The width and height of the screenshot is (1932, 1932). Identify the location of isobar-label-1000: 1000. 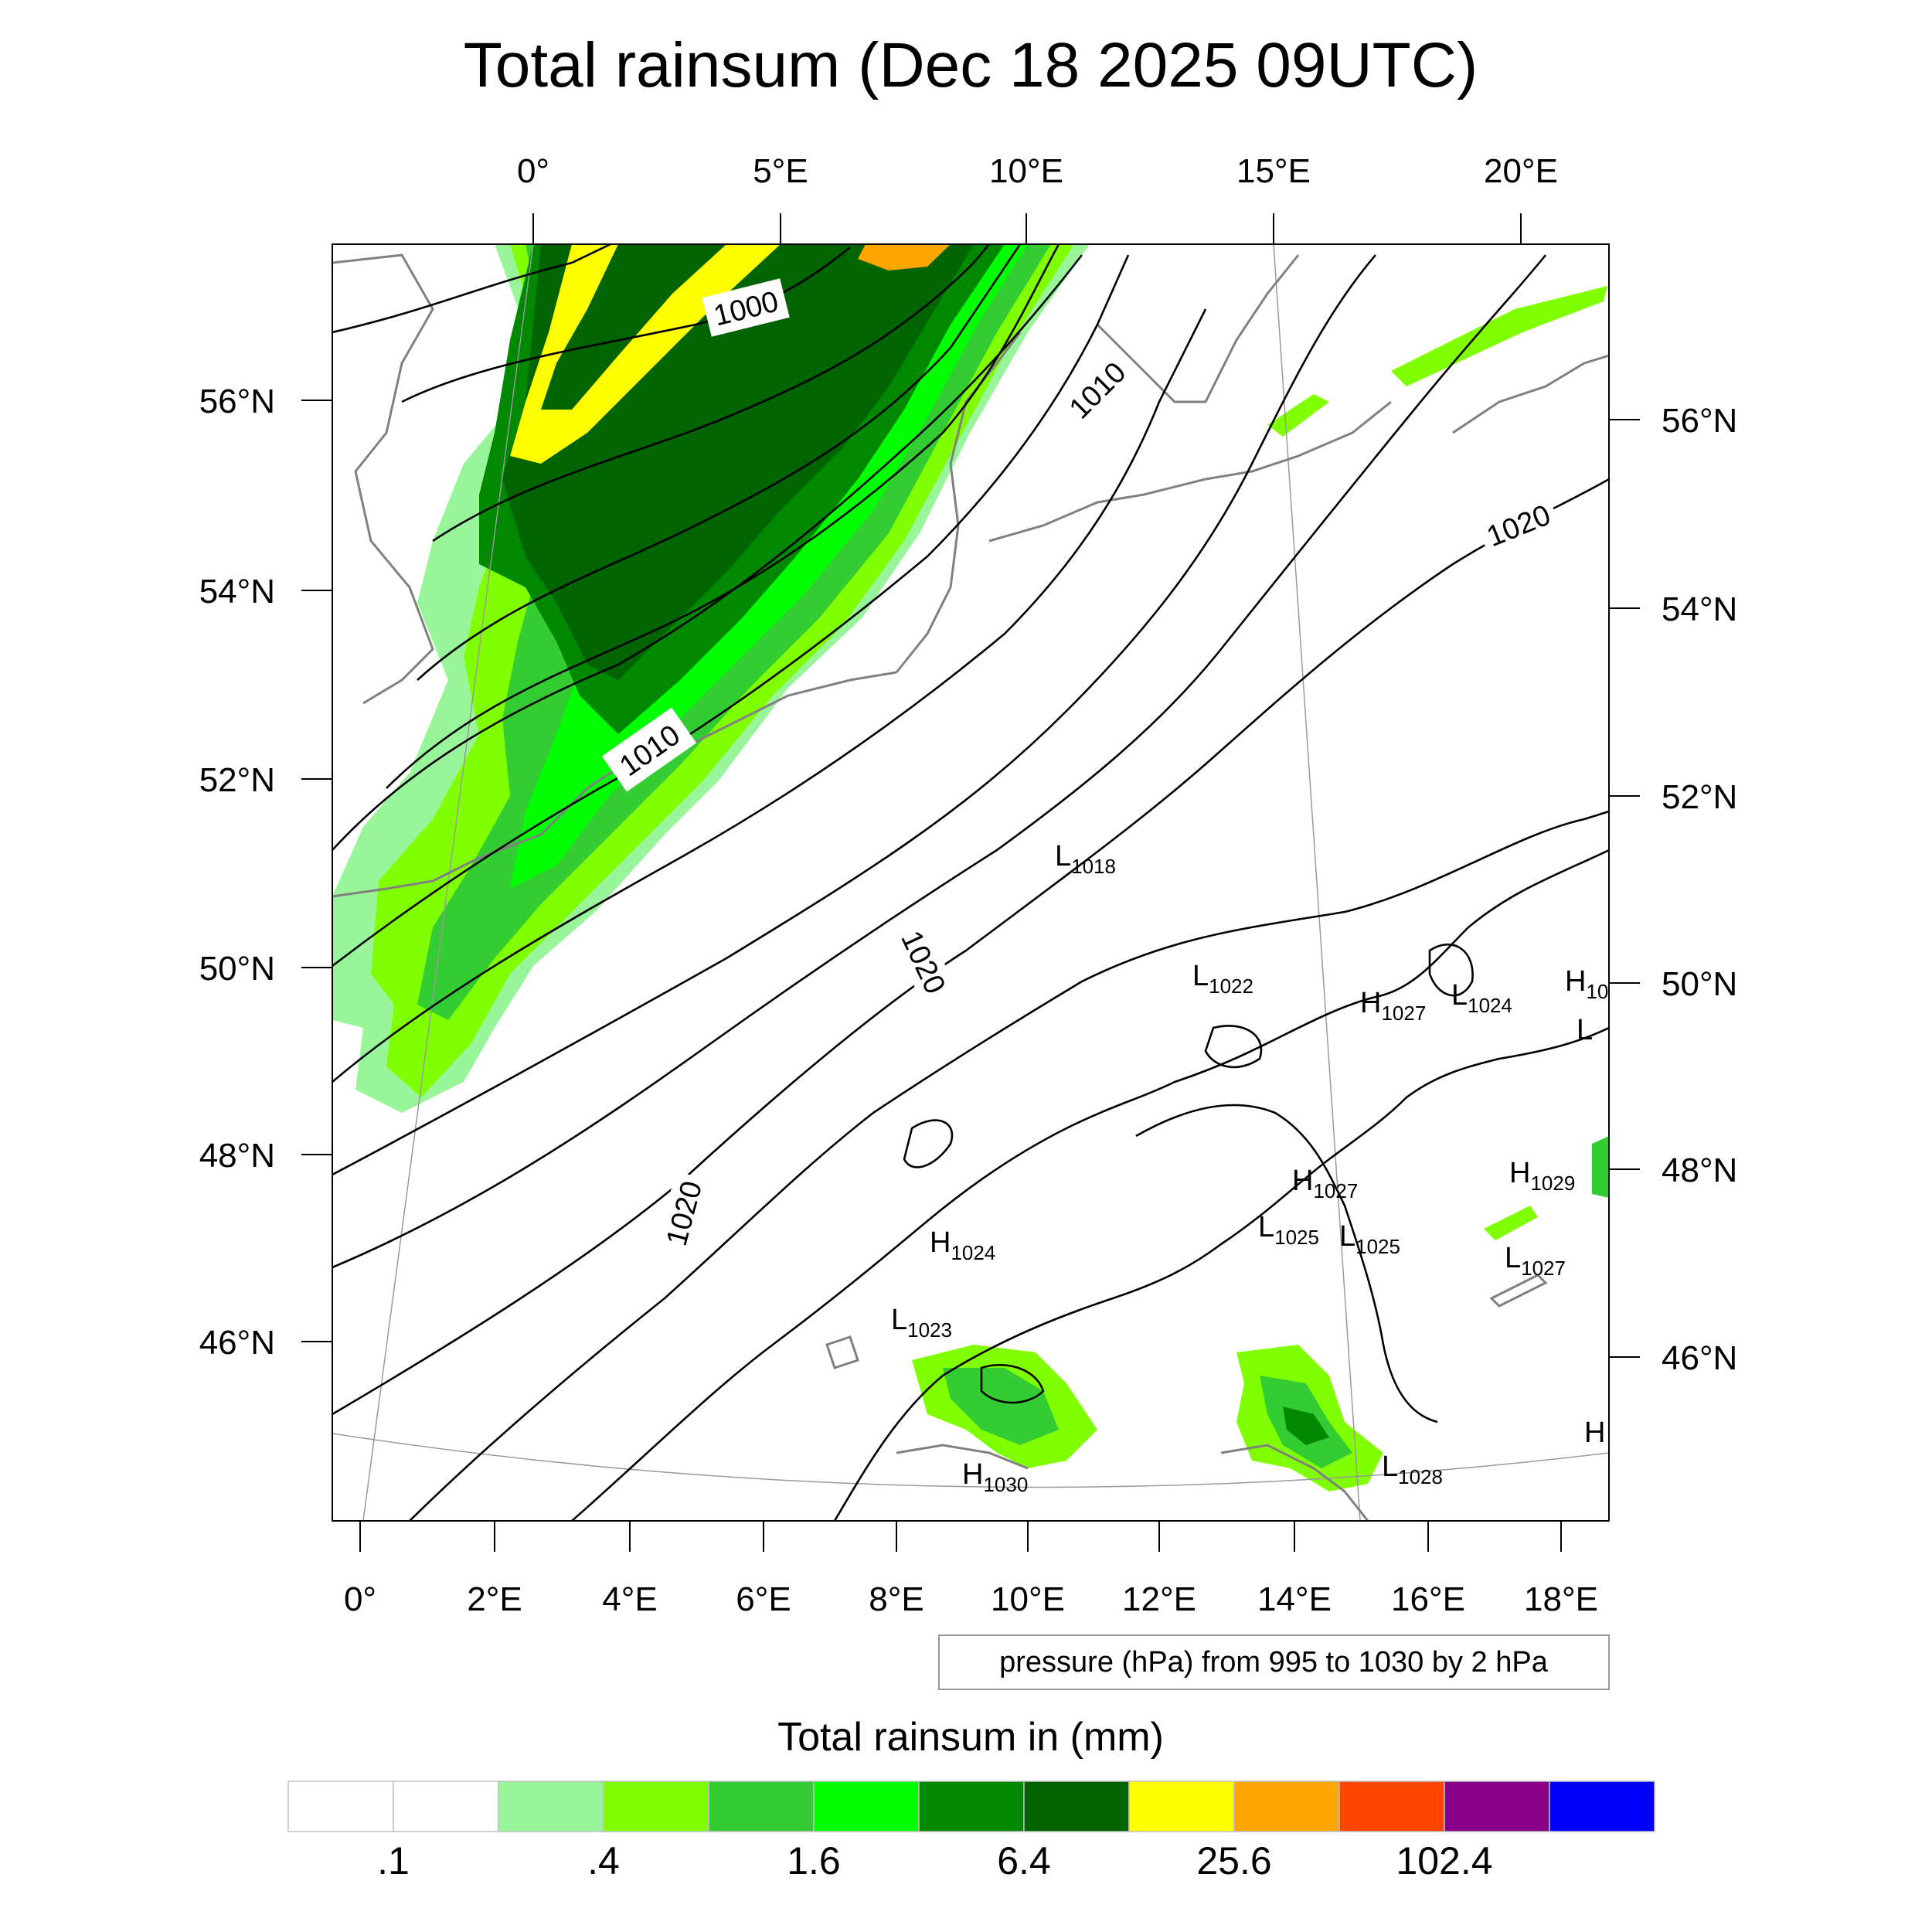
(746, 307).